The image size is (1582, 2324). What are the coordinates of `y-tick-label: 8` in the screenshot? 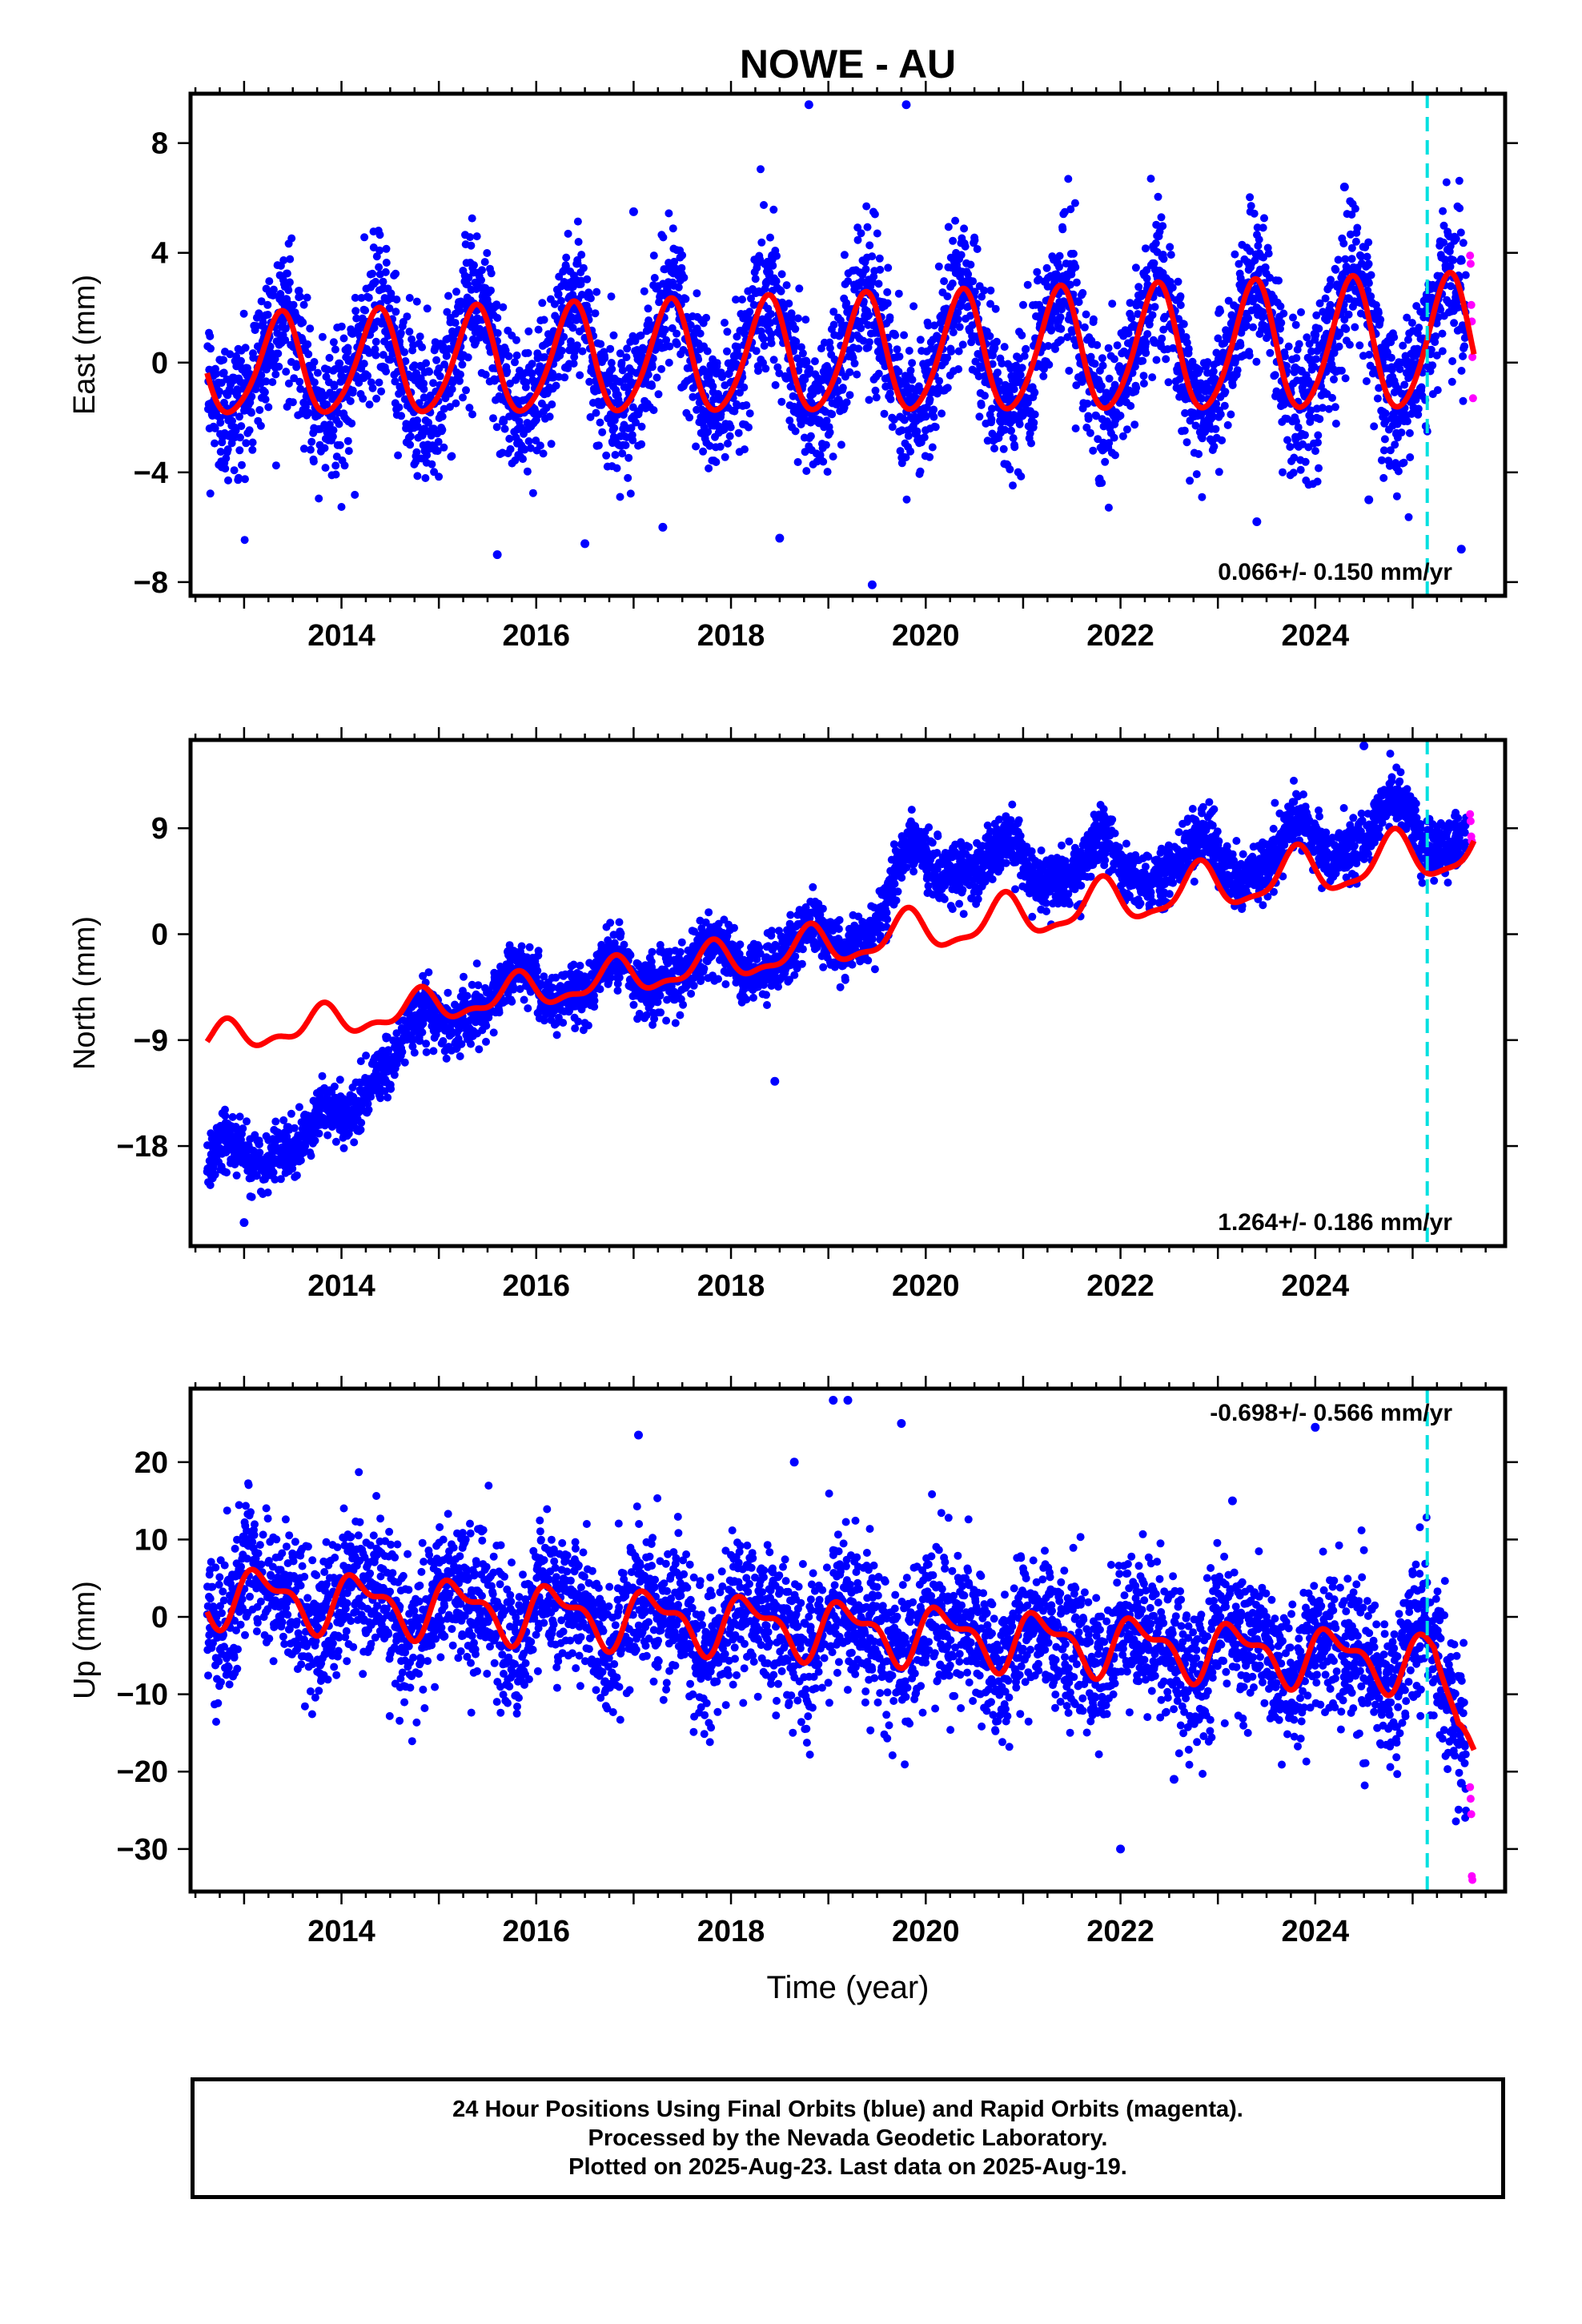 It's located at (159, 144).